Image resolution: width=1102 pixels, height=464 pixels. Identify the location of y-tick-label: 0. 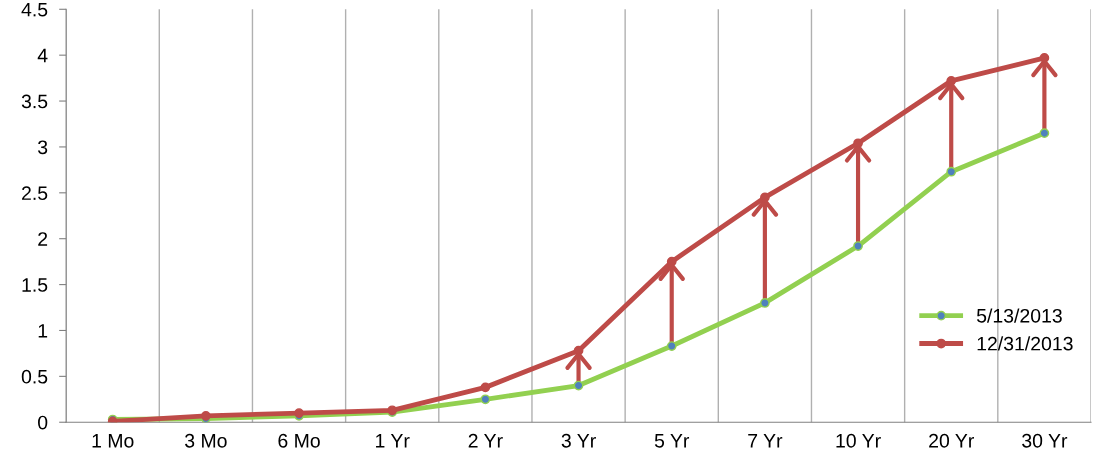
(43, 422).